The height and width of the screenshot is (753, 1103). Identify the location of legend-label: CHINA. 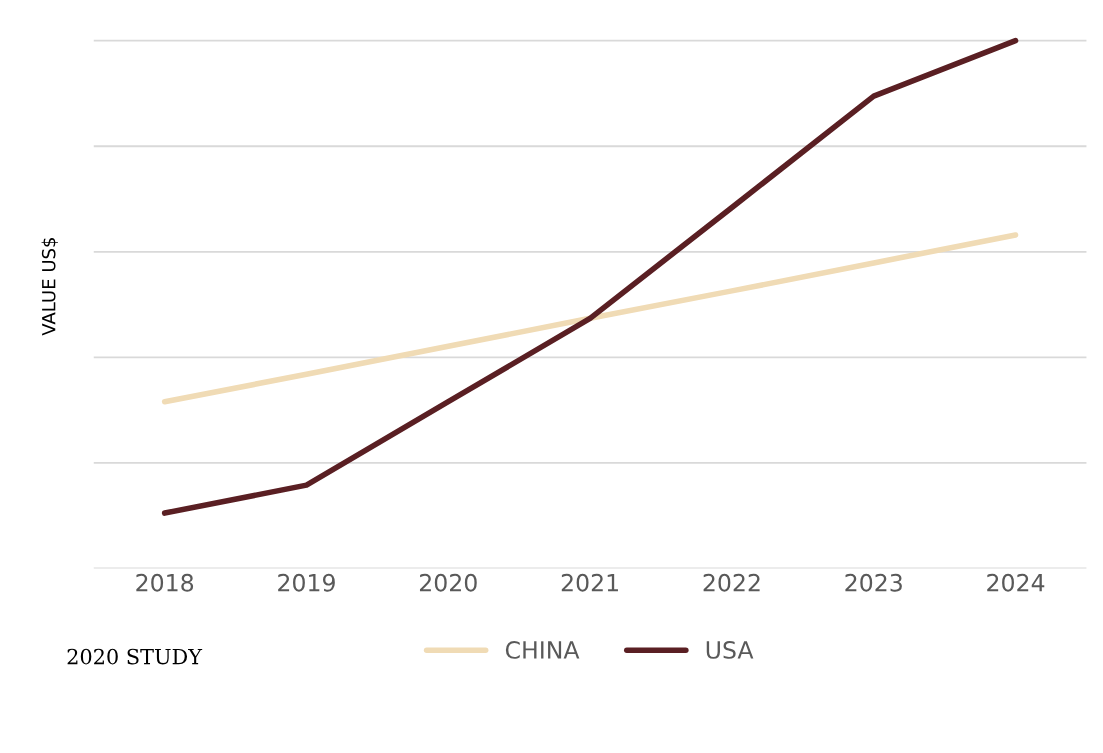
(542, 650).